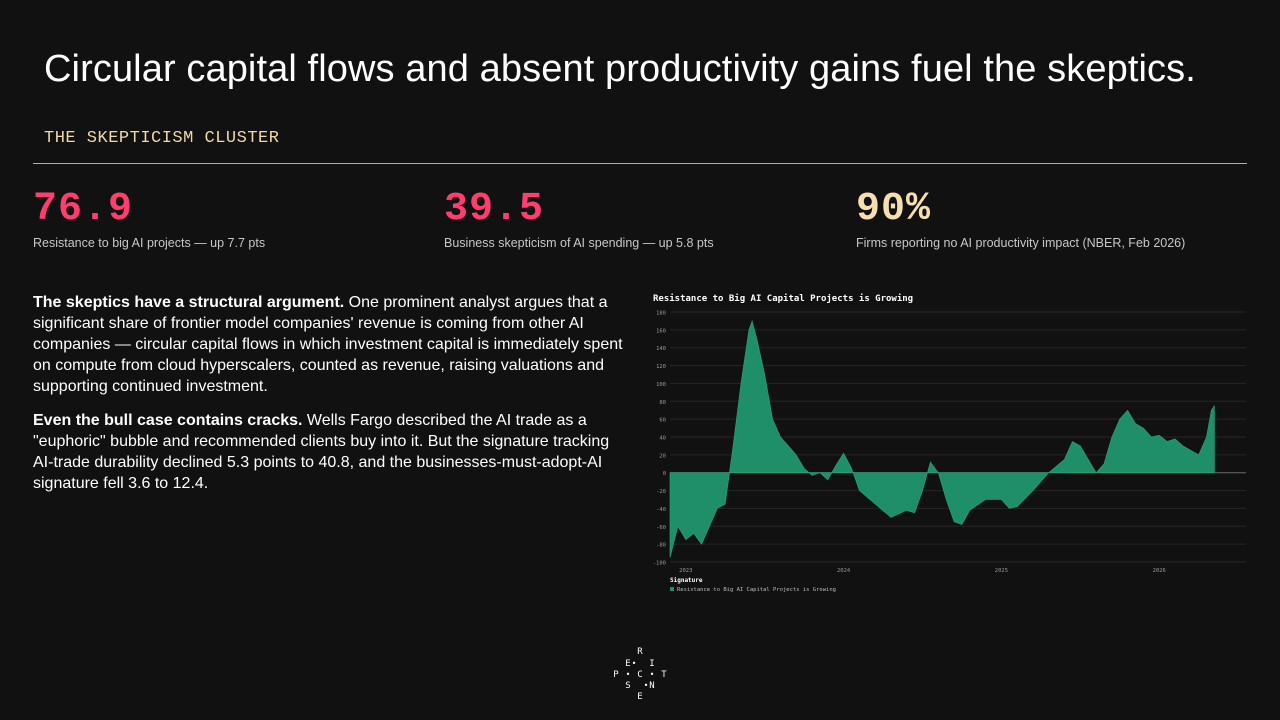 The width and height of the screenshot is (1280, 720). I want to click on stat-value: 39.5, so click(494, 209).